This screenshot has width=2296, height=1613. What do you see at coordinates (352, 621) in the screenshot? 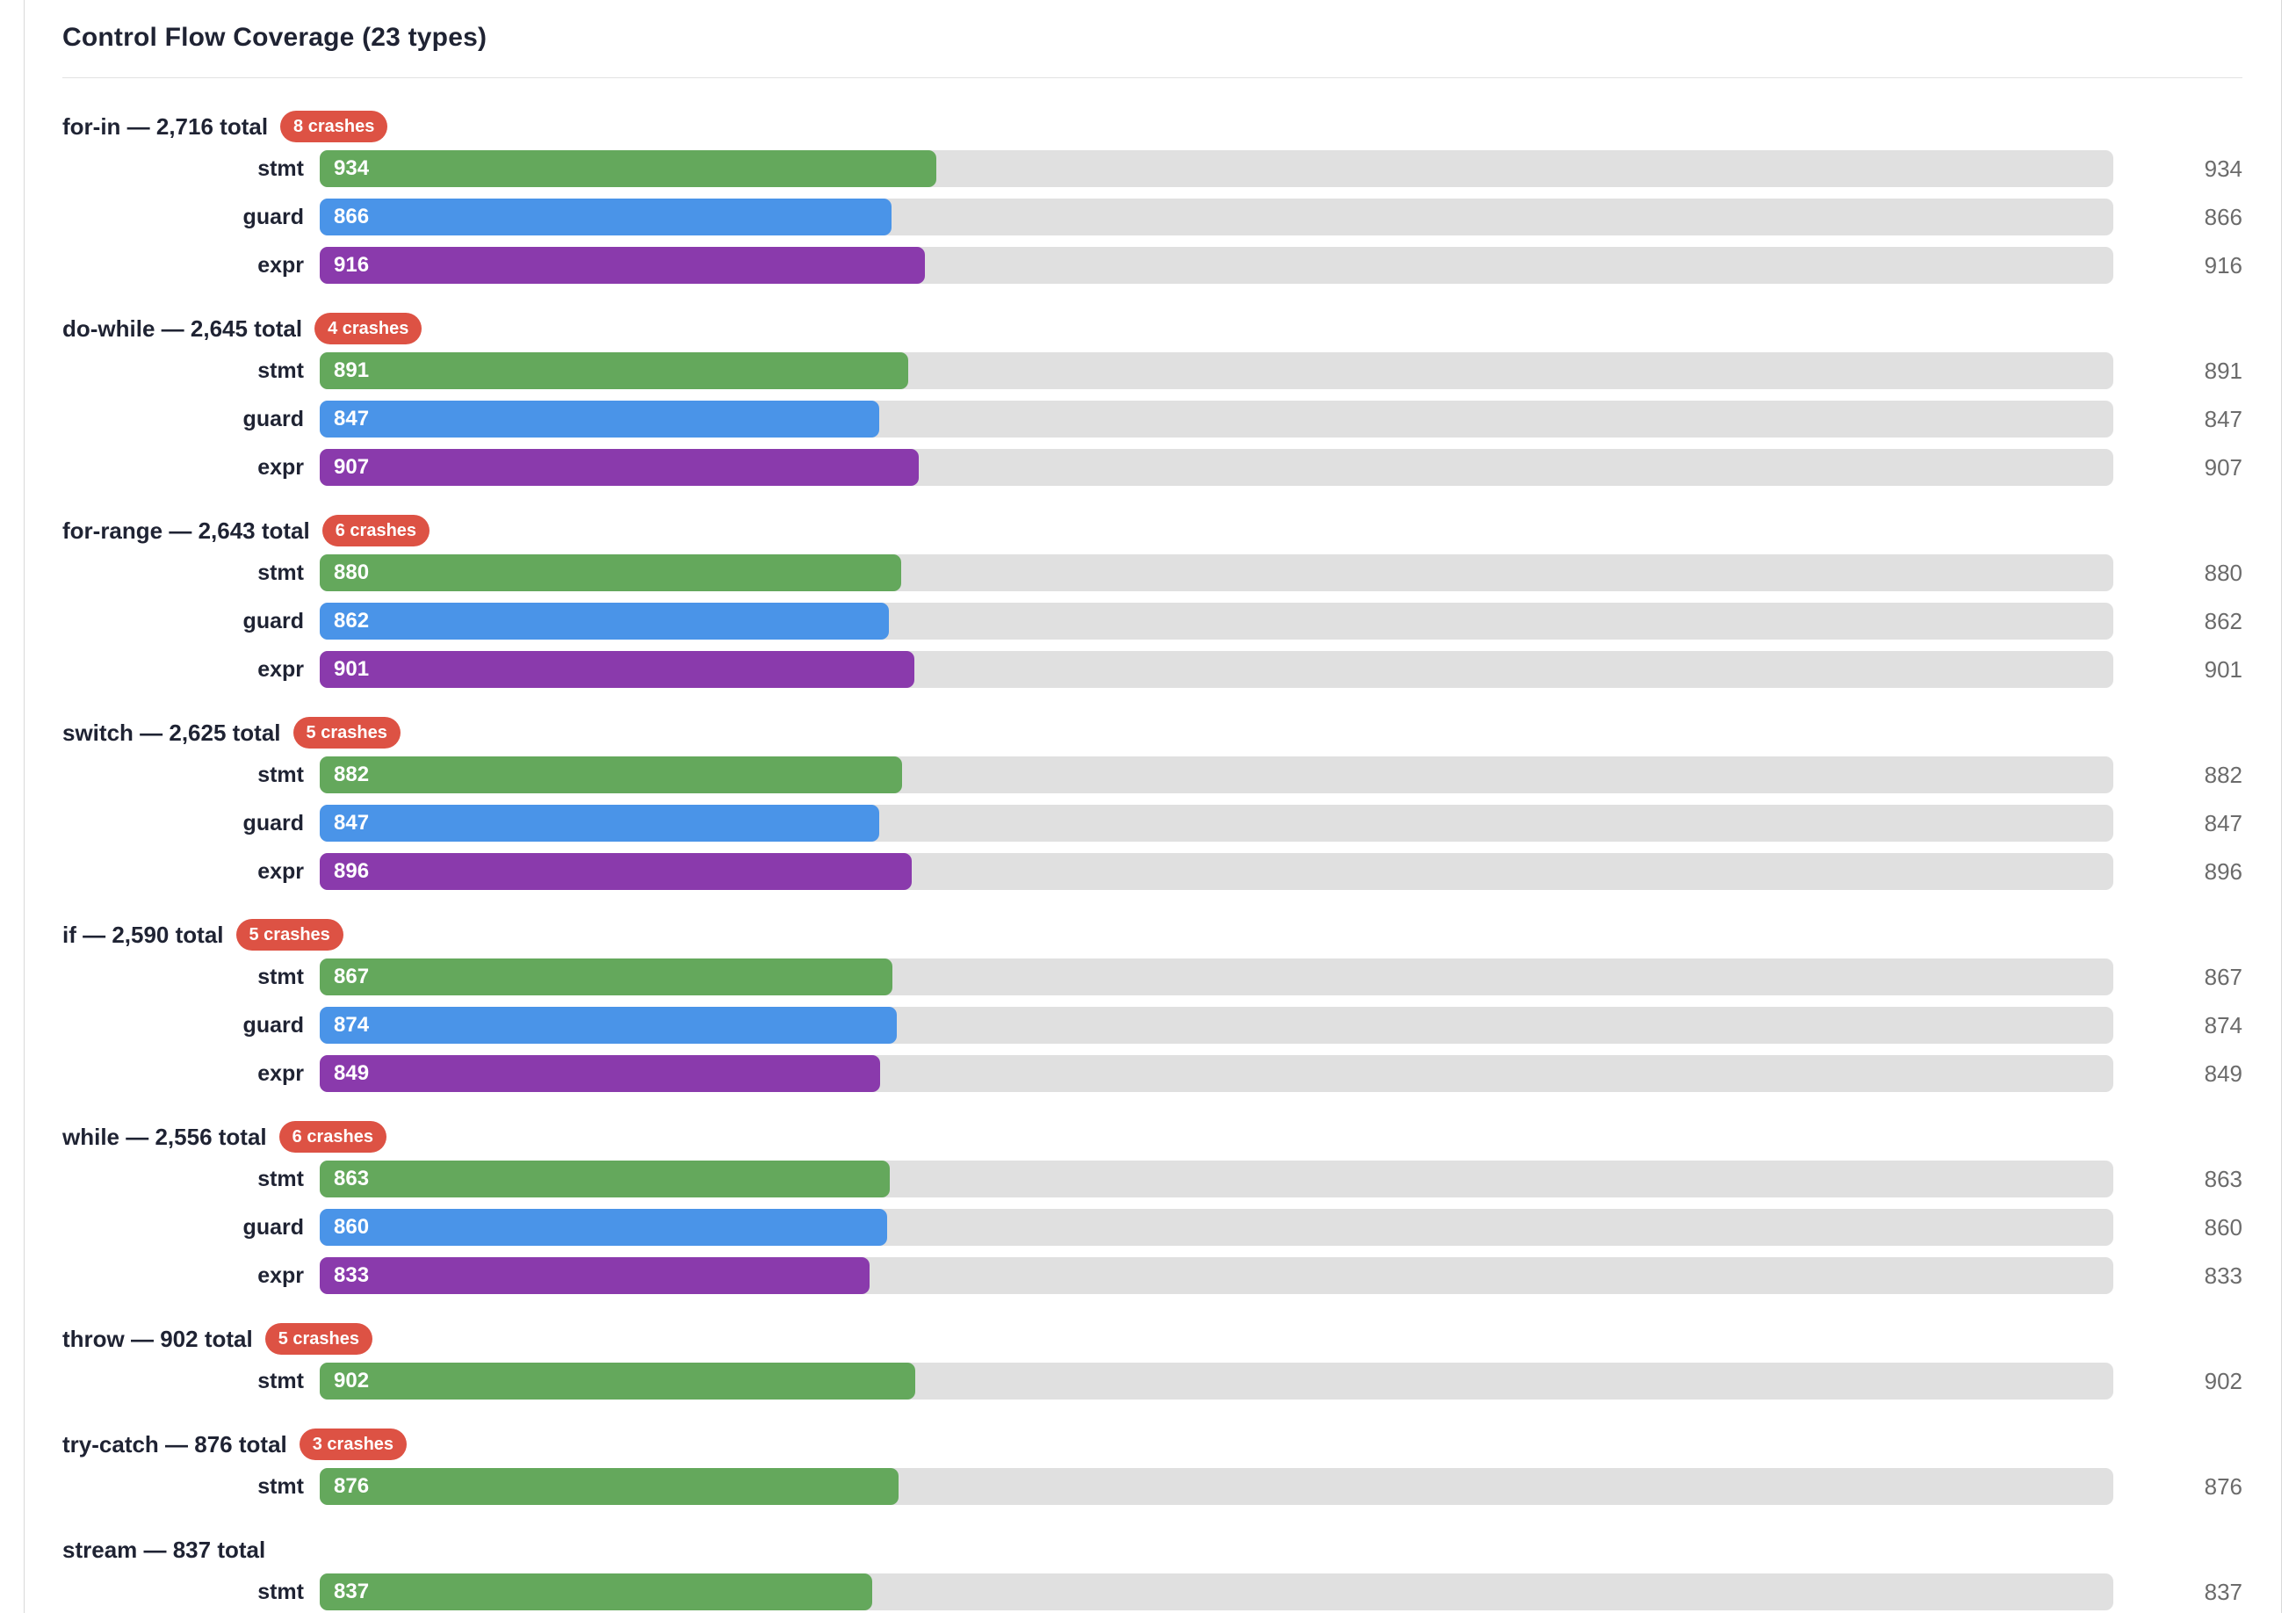
I see `bar-value-label: 862` at bounding box center [352, 621].